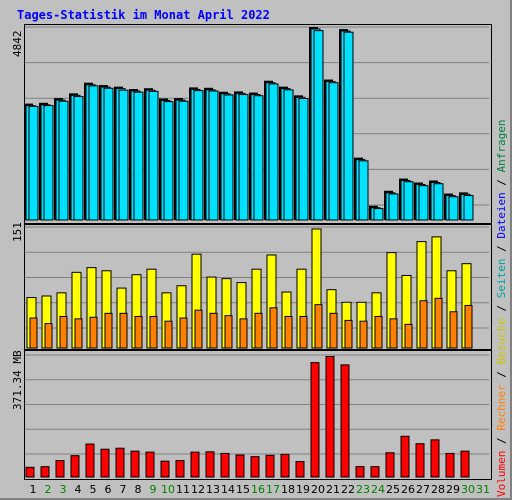 The image size is (512, 500). I want to click on chart-title: Tages-Statistik im Monat April 2022, so click(143, 15).